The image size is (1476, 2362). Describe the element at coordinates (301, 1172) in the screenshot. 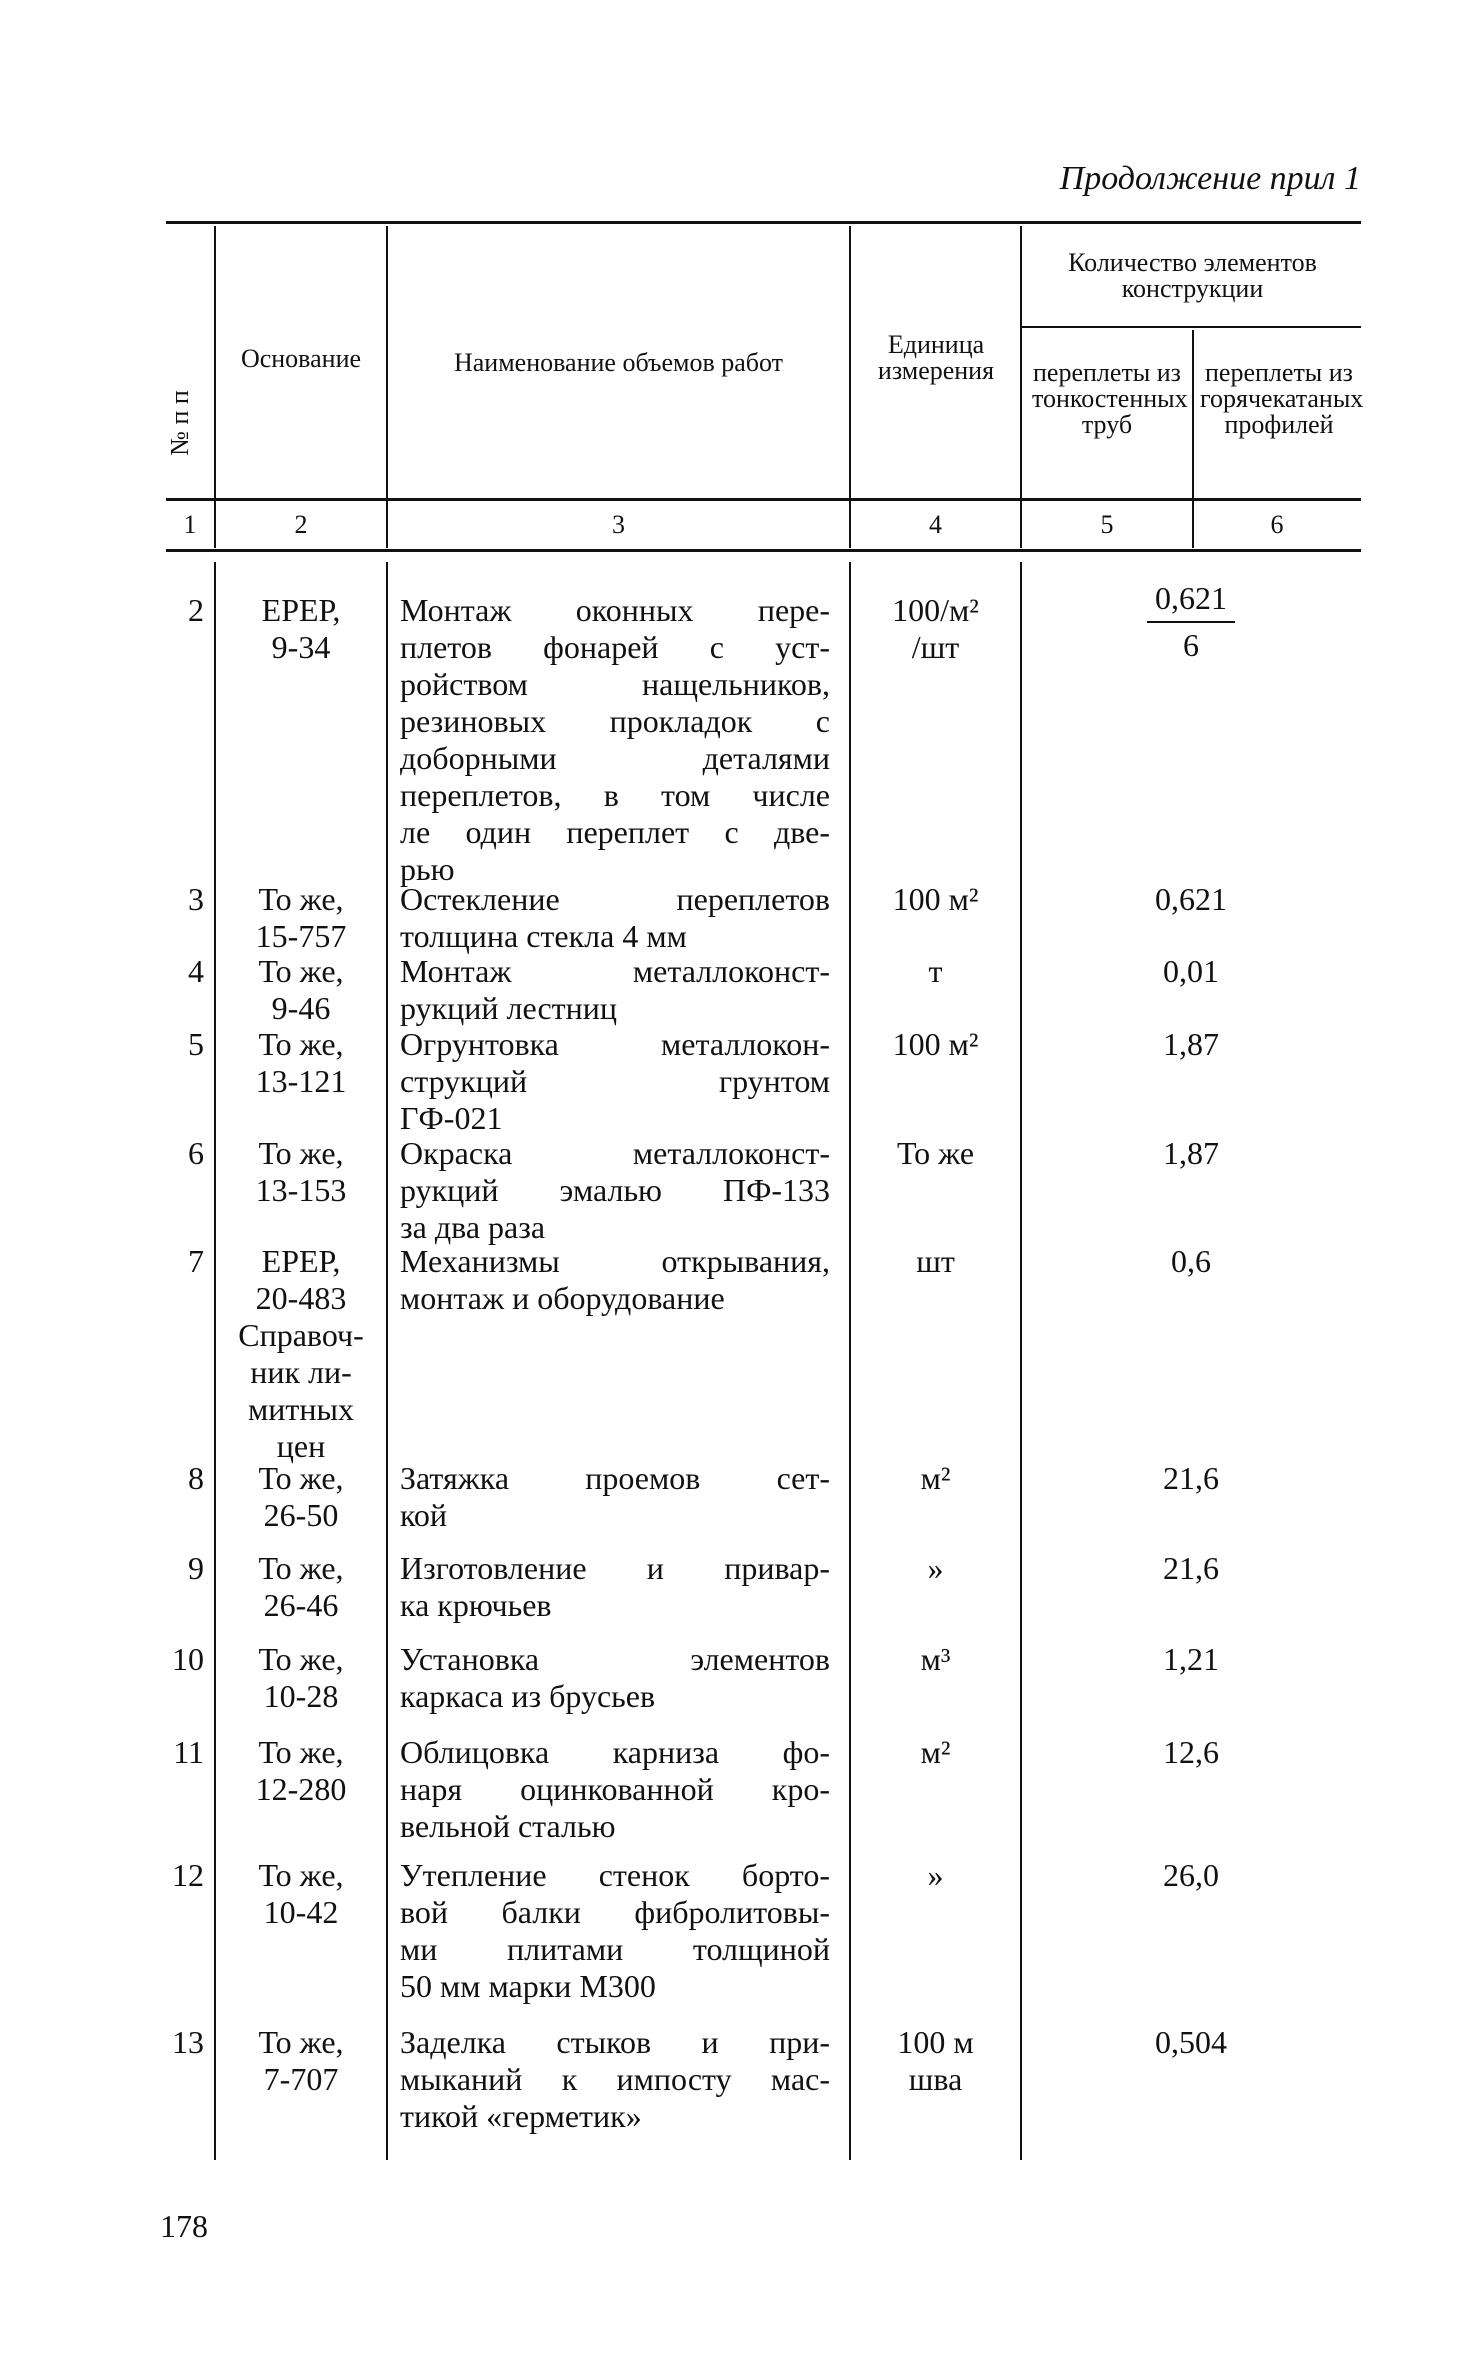

I see `row-basis: То же, 13-153` at that location.